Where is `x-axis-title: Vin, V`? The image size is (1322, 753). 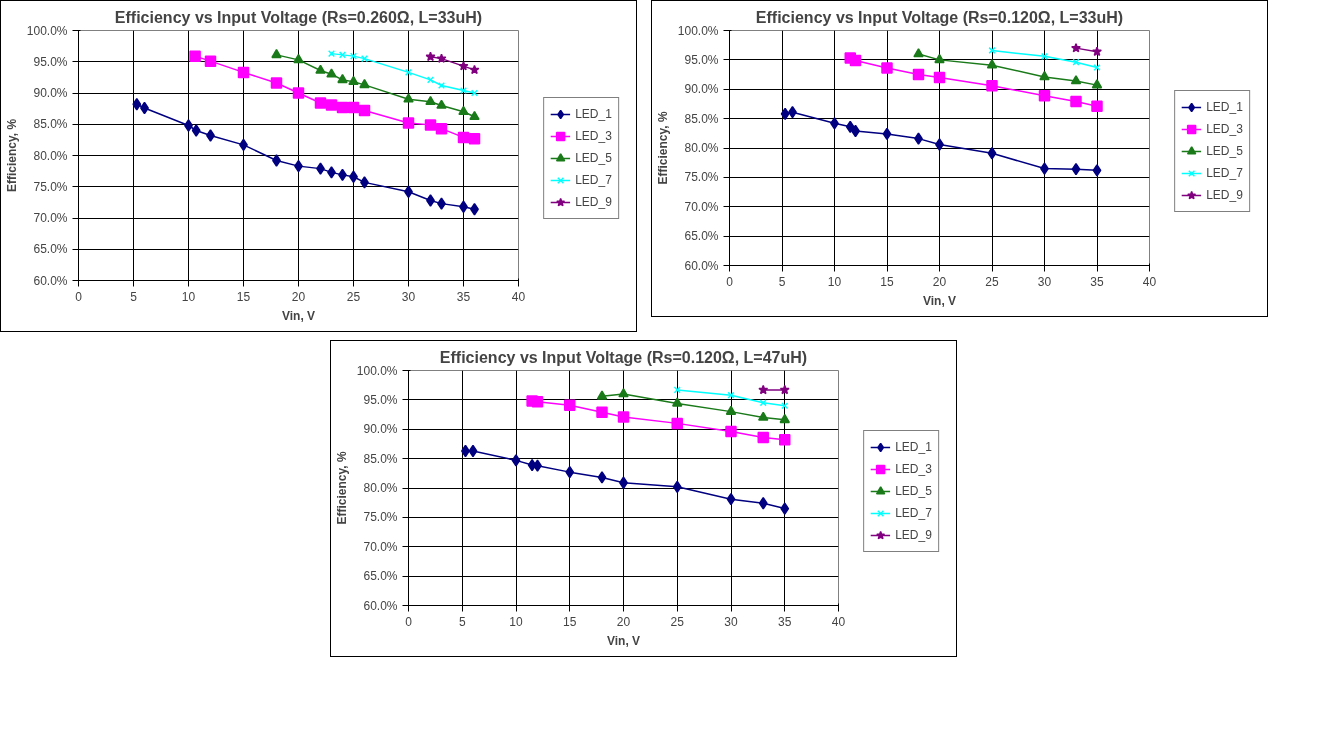
x-axis-title: Vin, V is located at coordinates (623, 640).